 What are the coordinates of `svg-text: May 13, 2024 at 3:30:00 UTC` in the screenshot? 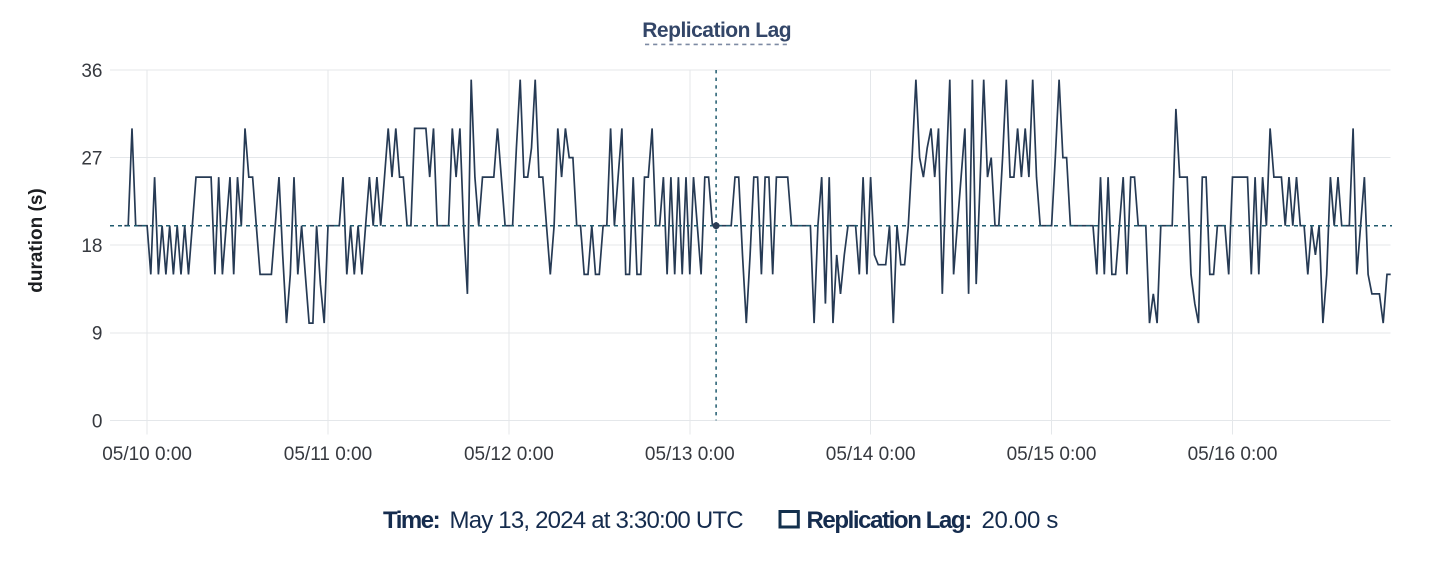 It's located at (597, 520).